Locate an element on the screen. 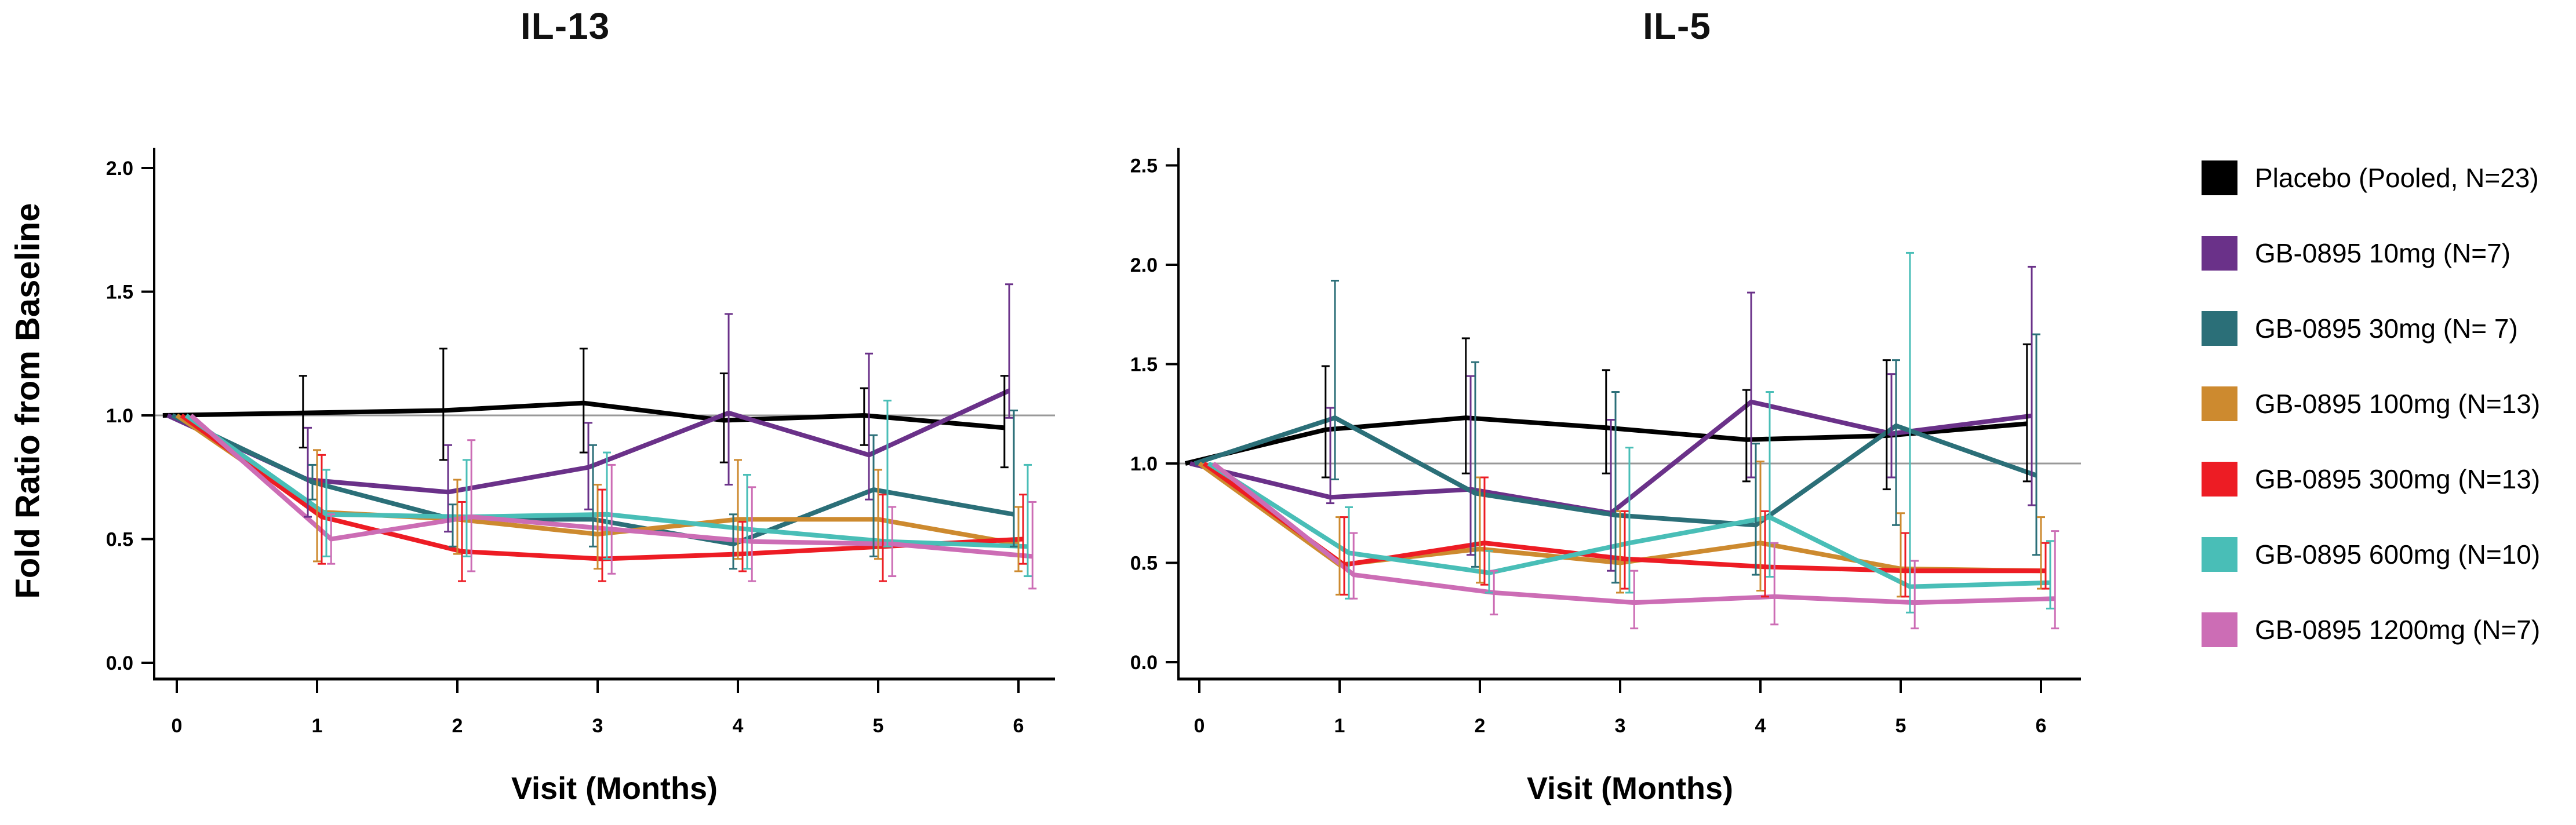 Image resolution: width=2576 pixels, height=825 pixels. legend-item-gb0895-300mg: GB-0895 300mg (N=13) is located at coordinates (2371, 479).